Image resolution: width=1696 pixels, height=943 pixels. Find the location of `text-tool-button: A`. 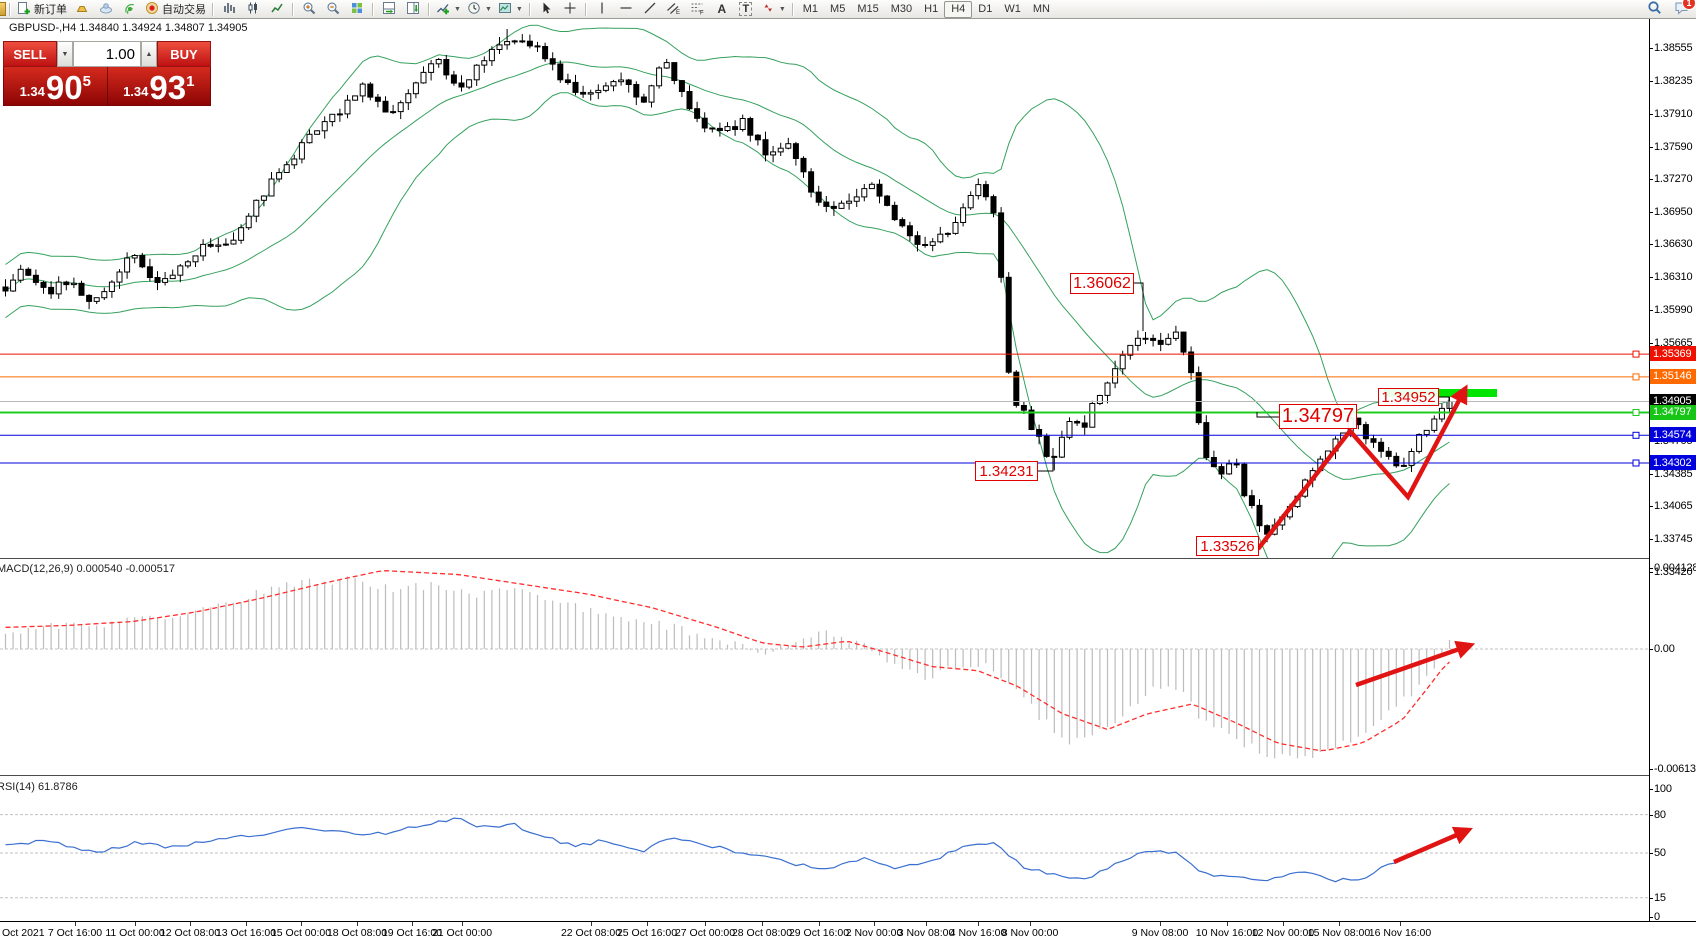

text-tool-button: A is located at coordinates (722, 9).